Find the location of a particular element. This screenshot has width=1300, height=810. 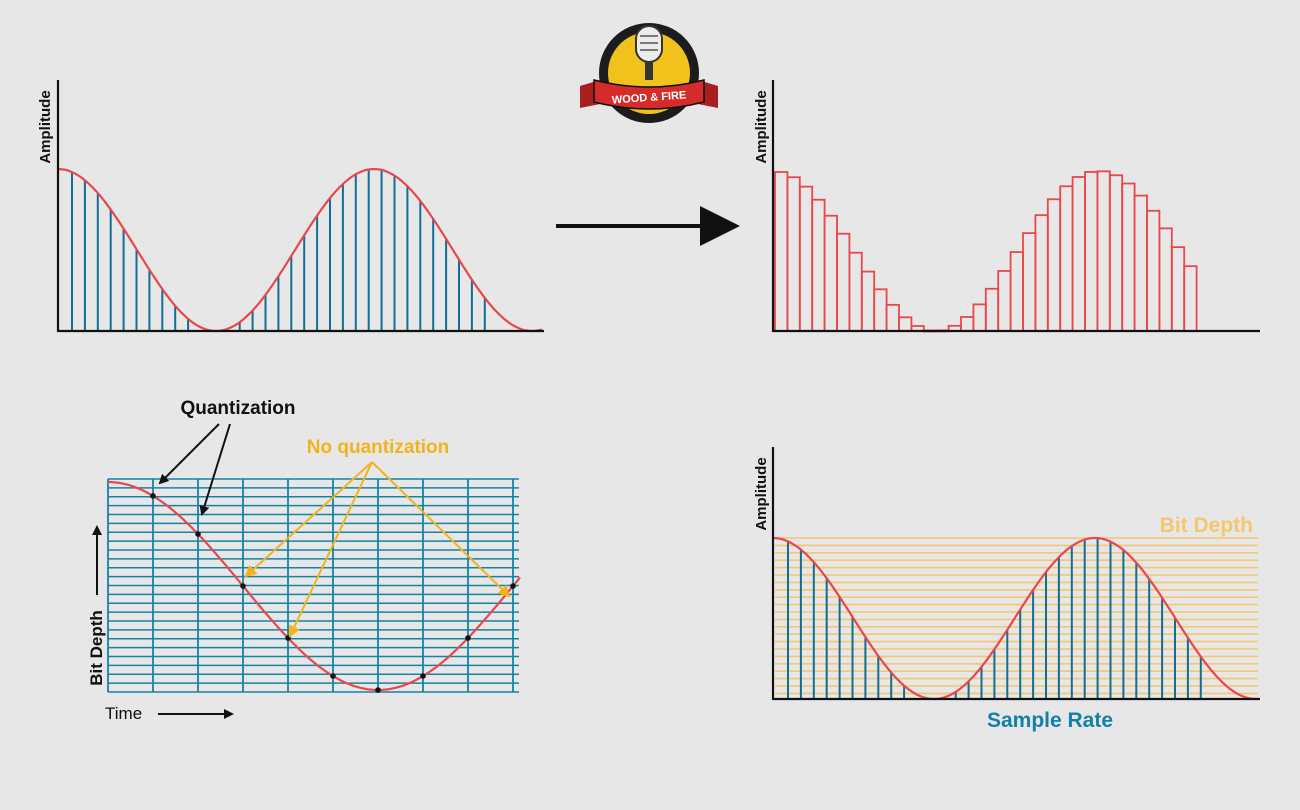

panel-bottom-right: Amplitude Bit Depth Sample Rate is located at coordinates (1006, 589).